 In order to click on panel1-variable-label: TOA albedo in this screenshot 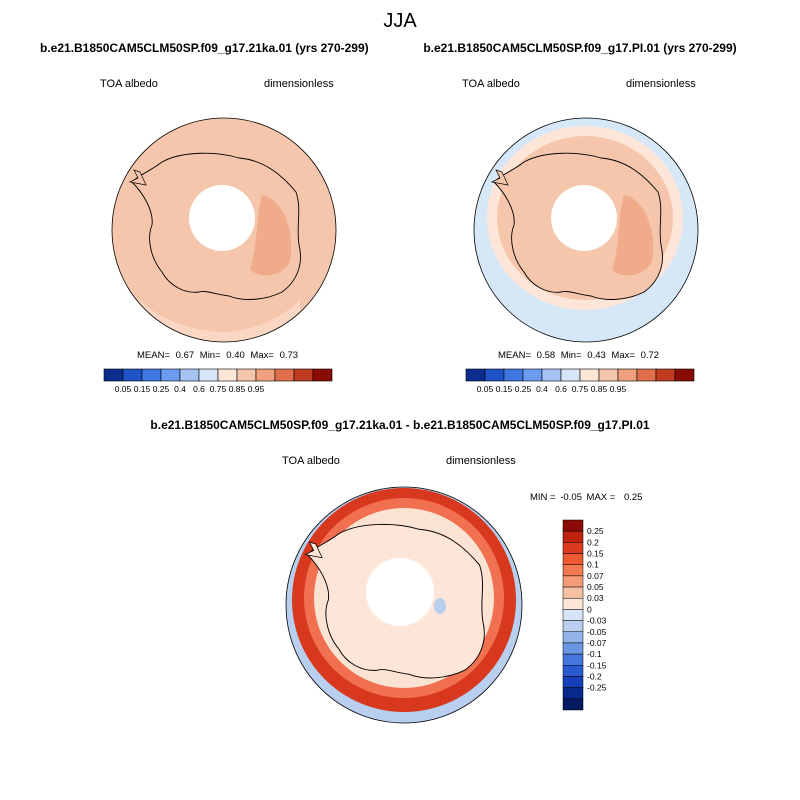, I will do `click(129, 84)`.